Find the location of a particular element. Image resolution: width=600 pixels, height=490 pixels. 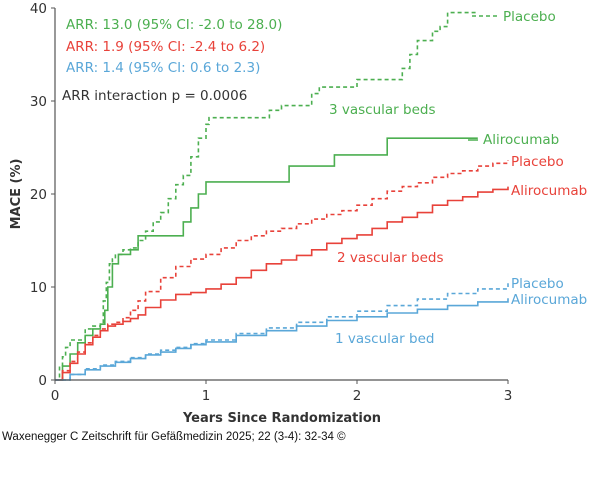

group-label-3-beds: 3 vascular beds is located at coordinates (382, 110).